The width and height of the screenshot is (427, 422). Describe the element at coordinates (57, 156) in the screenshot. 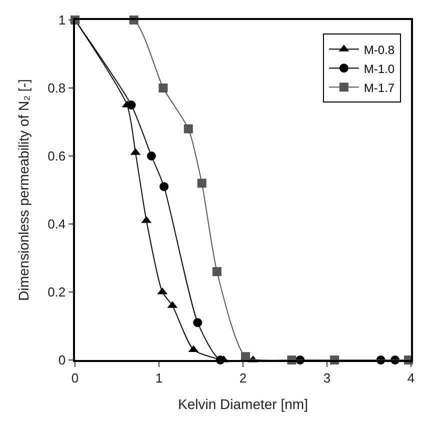

I see `y-tick-label: 0.6` at that location.